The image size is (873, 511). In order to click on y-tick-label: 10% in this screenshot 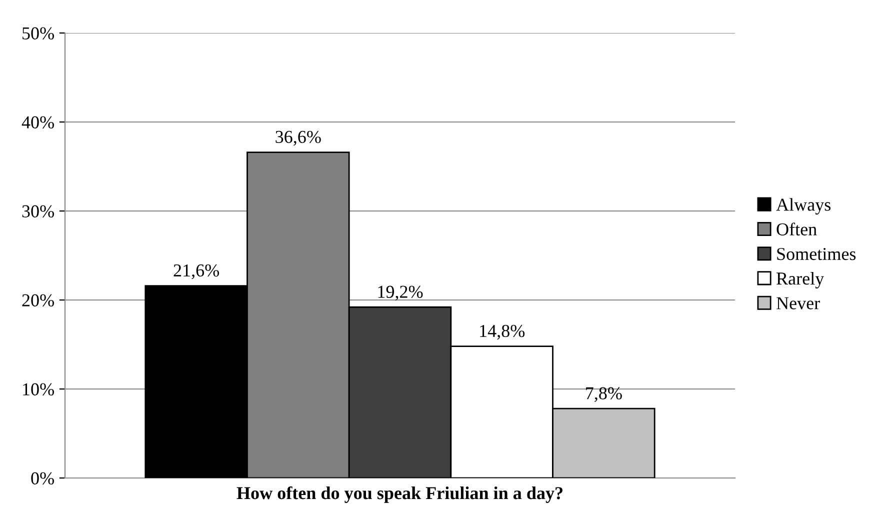, I will do `click(38, 389)`.